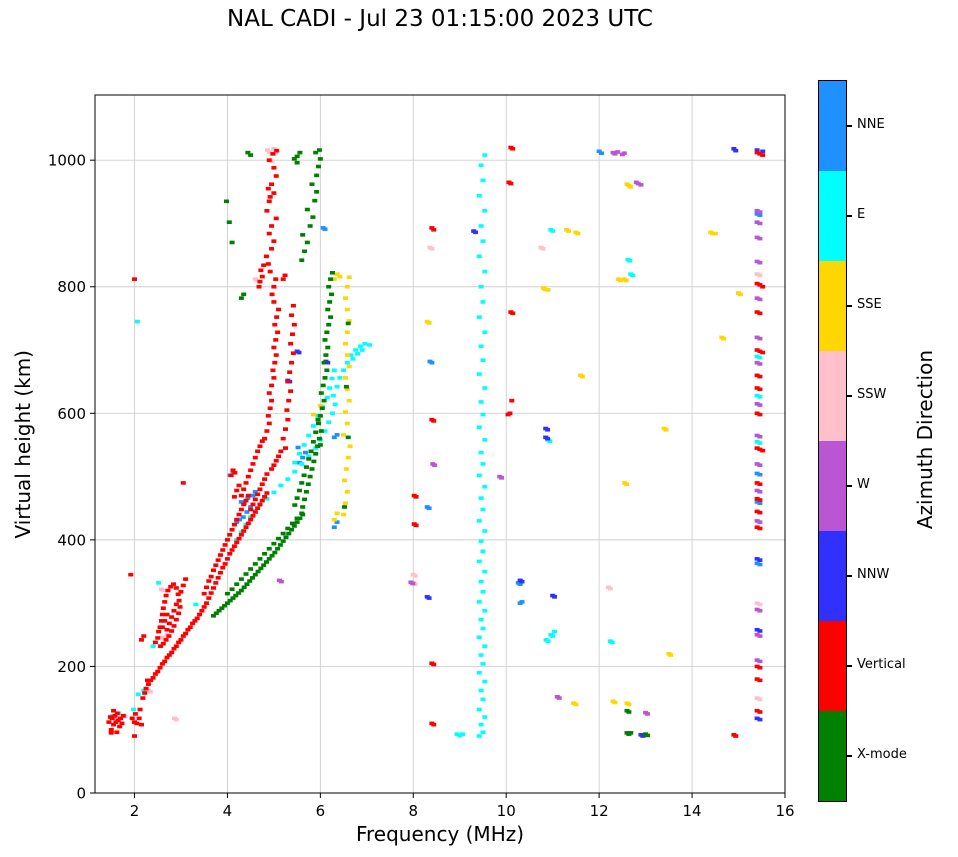  Describe the element at coordinates (882, 754) in the screenshot. I see `colorbar-label-x-mode: X-mode` at that location.